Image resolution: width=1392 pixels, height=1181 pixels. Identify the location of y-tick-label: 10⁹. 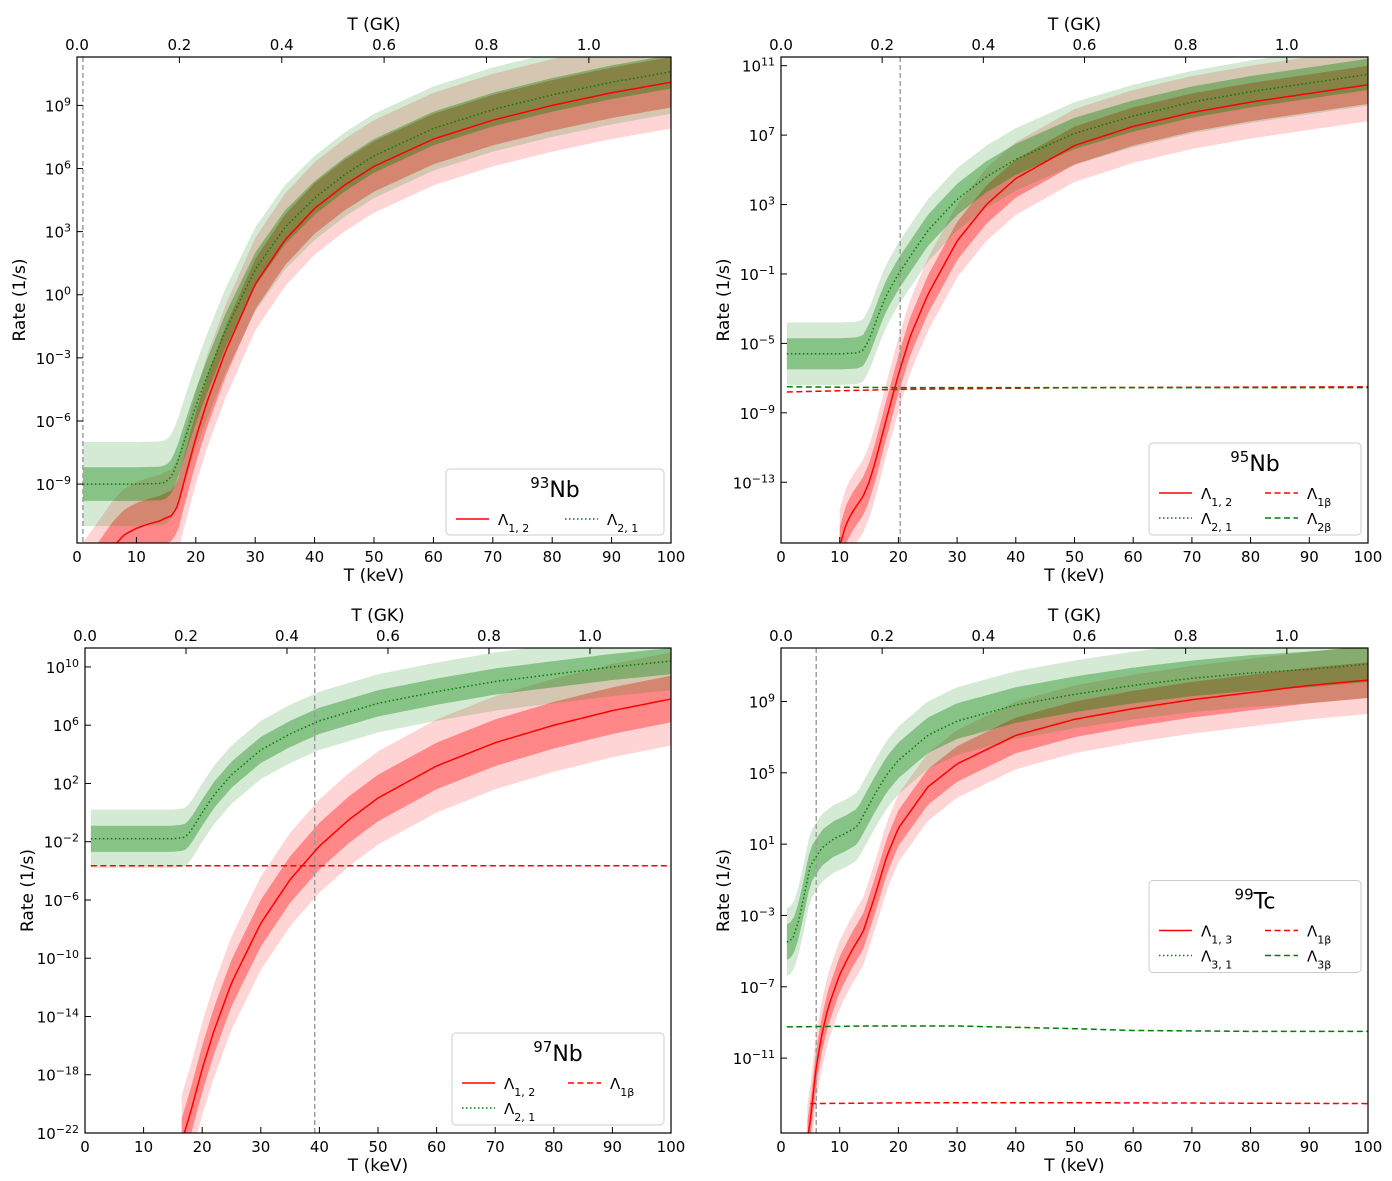
(58, 105).